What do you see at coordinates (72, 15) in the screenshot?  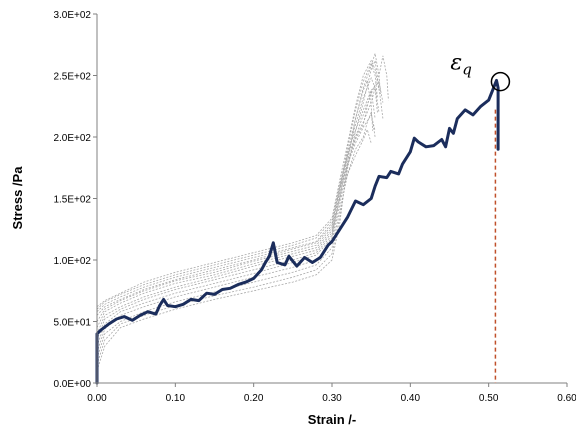 I see `y-tick-label: 3.0E+02` at bounding box center [72, 15].